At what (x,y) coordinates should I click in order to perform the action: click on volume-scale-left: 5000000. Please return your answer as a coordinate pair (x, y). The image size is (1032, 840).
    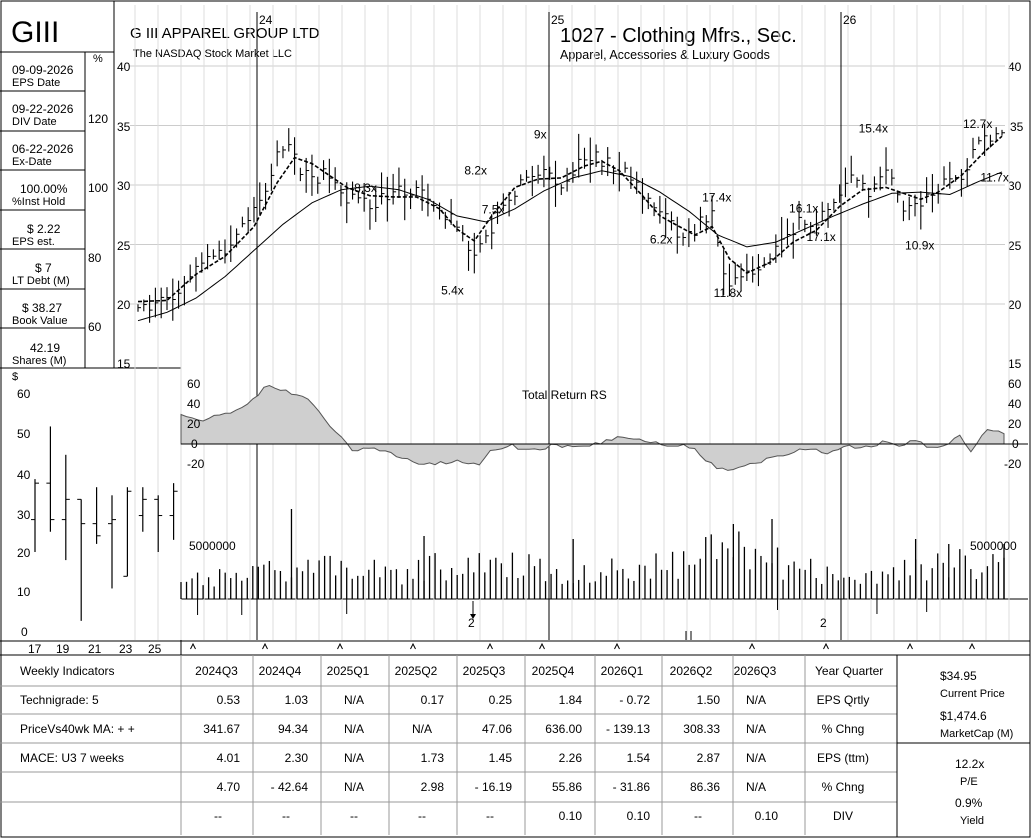
    Looking at the image, I should click on (212, 546).